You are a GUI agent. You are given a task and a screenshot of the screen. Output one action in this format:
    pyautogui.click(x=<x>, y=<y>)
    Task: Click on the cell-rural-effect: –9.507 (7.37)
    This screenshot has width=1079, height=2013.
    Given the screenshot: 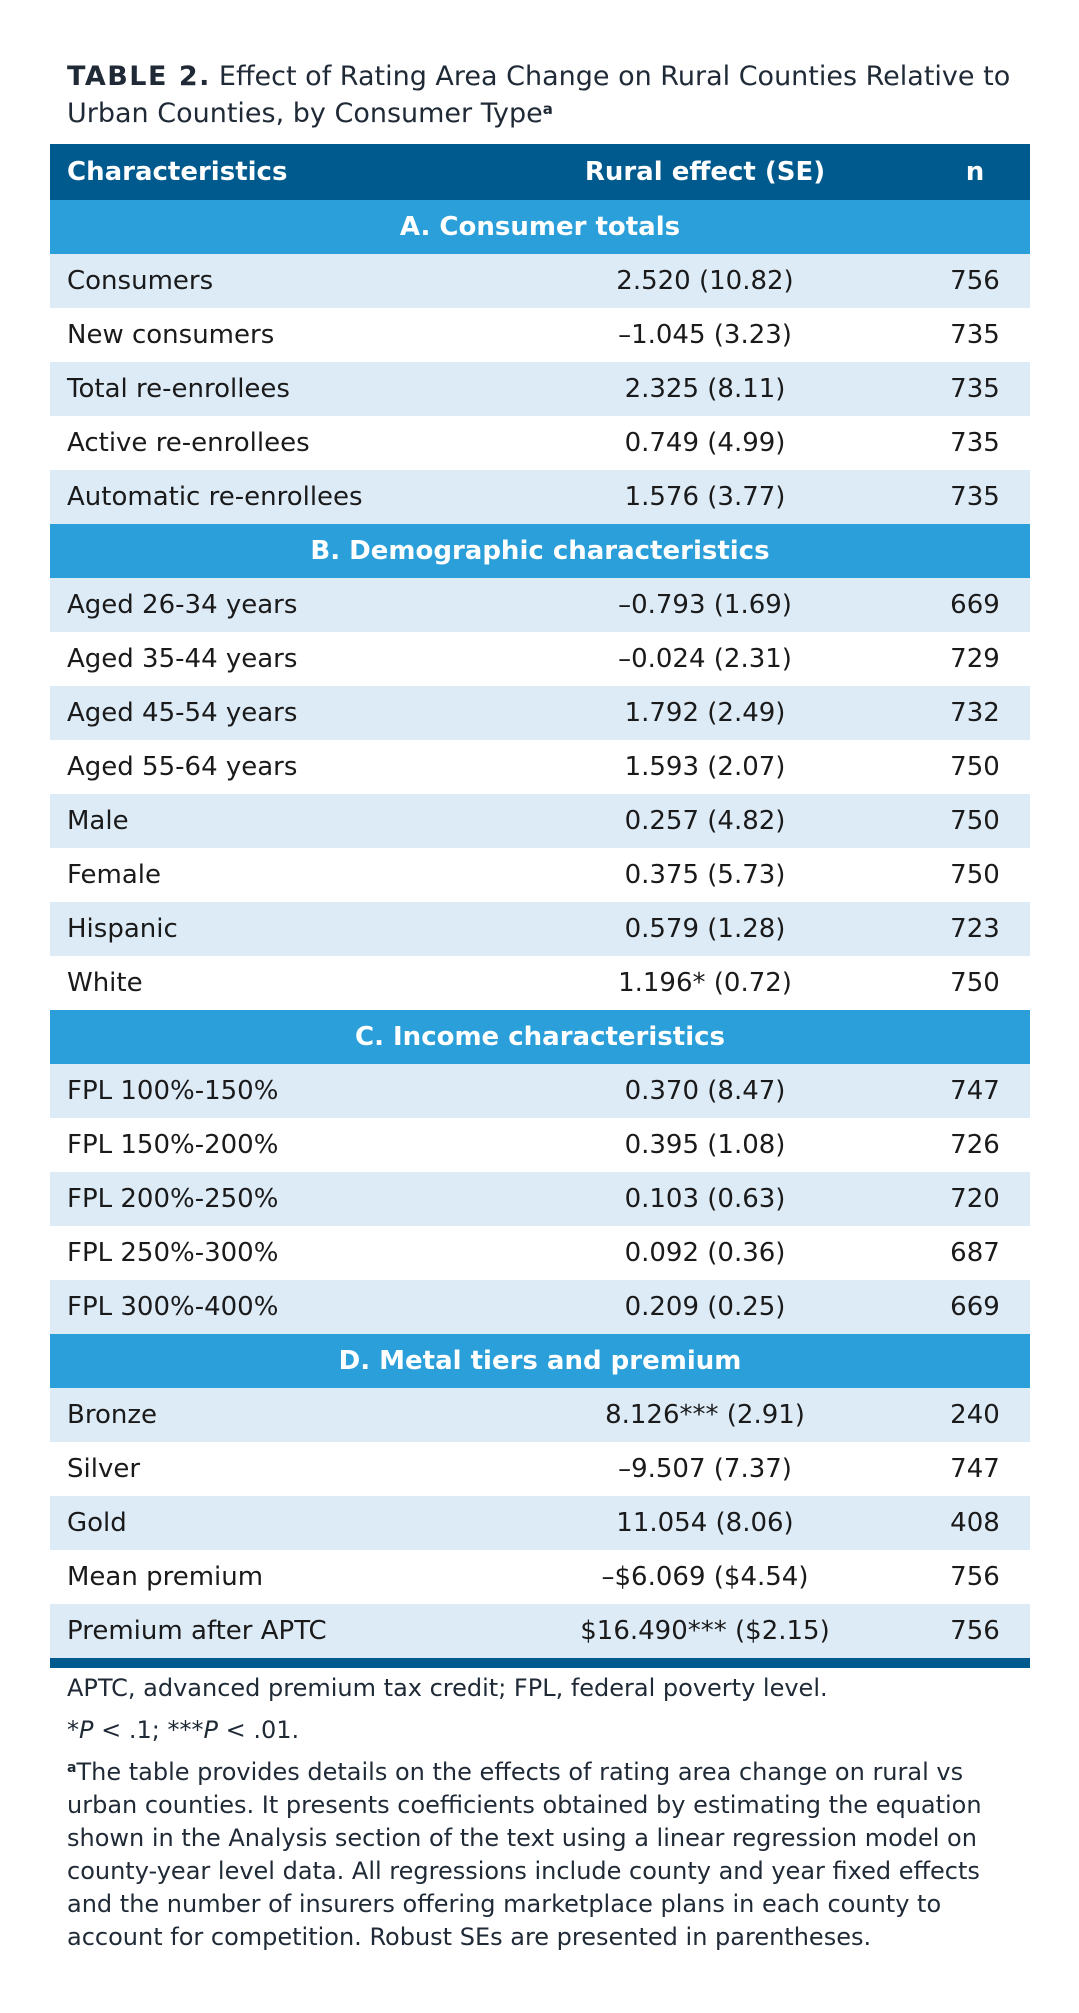 What is the action you would take?
    pyautogui.click(x=705, y=1469)
    